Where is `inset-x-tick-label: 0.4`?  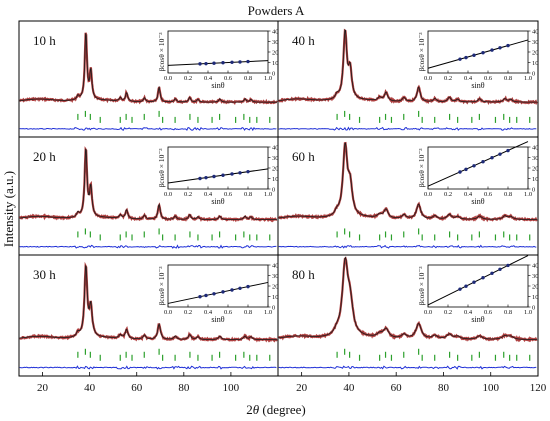 inset-x-tick-label: 0.4 is located at coordinates (468, 78).